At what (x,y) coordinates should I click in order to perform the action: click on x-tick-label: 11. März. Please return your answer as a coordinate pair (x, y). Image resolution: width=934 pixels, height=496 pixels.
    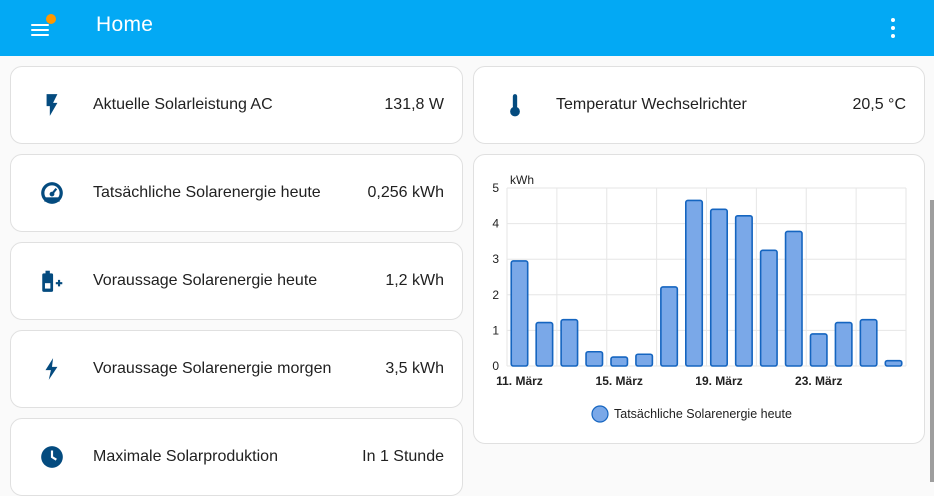
    Looking at the image, I should click on (519, 381).